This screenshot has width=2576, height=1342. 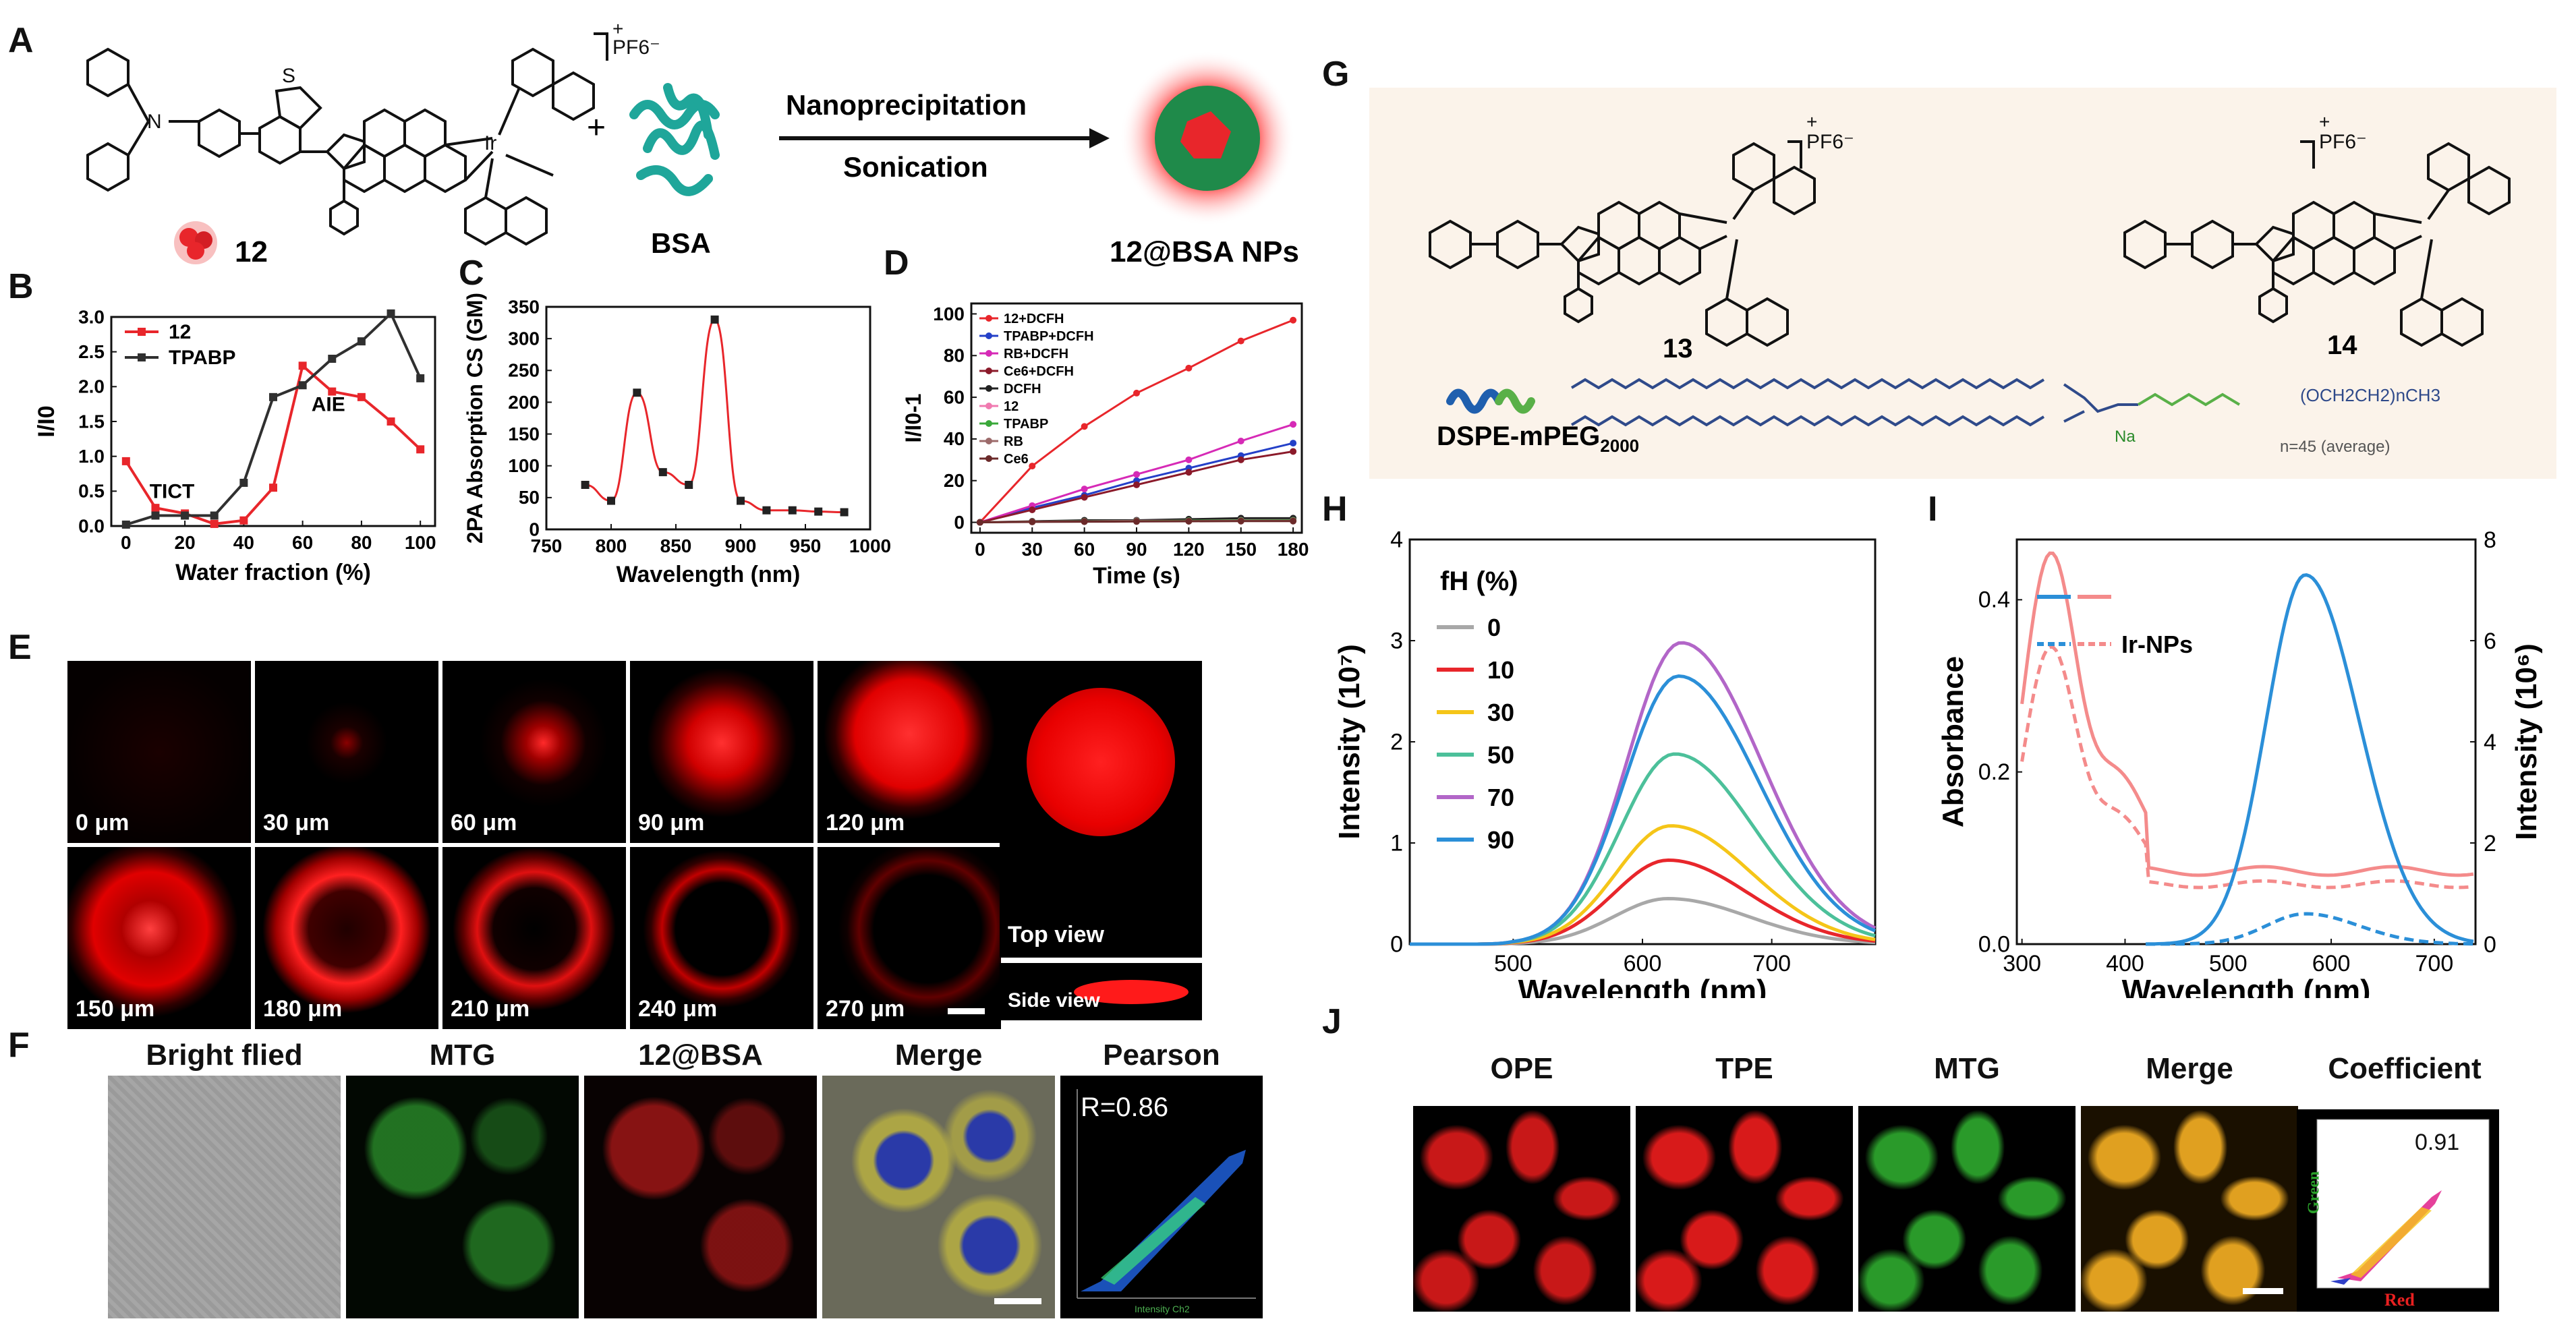 I want to click on y-tick-label: 300, so click(x=524, y=338).